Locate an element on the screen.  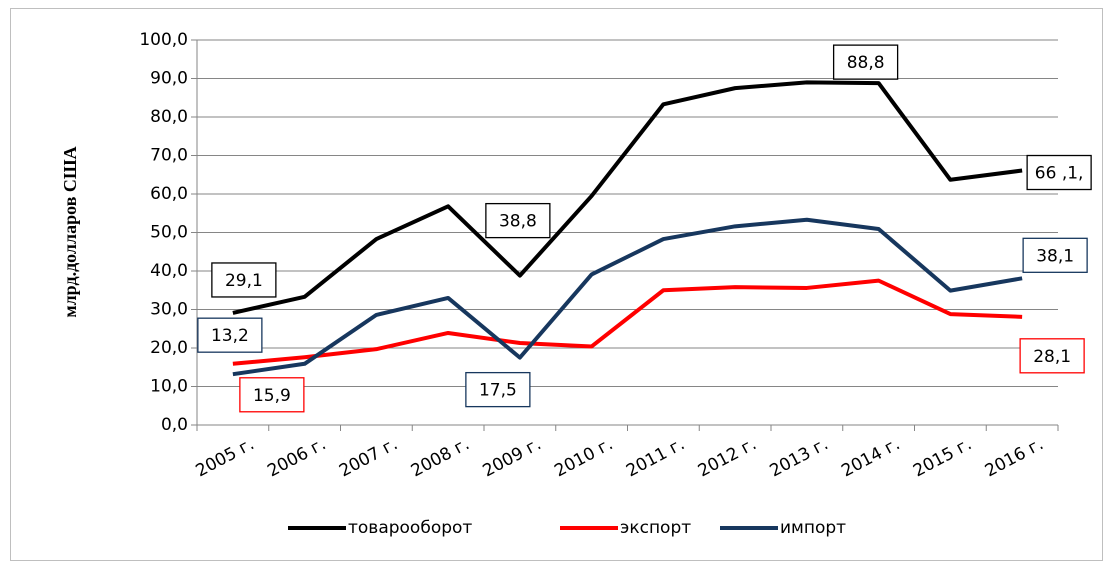
data-label: 13,2 is located at coordinates (230, 336).